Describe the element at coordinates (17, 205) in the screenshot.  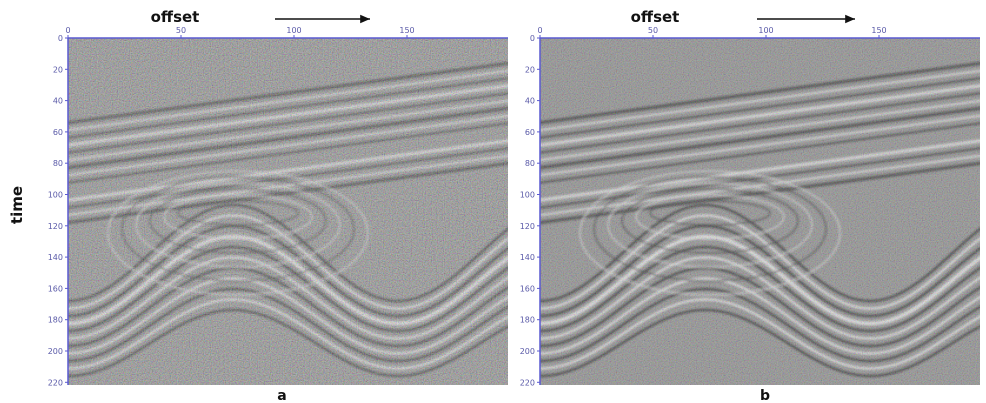
I see `y-axis-label: time` at that location.